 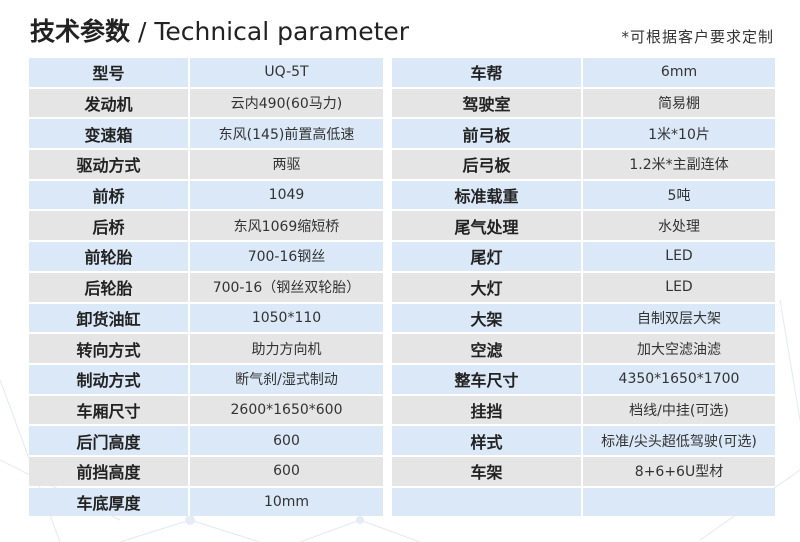 I want to click on table-row: 变速箱 东风(145)前置高低速, so click(x=206, y=134).